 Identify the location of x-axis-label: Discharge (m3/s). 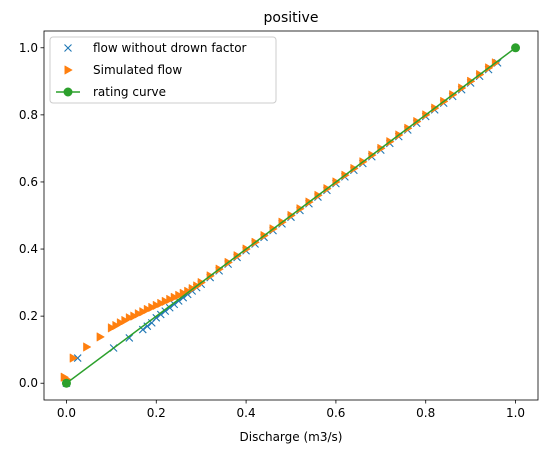
(291, 437).